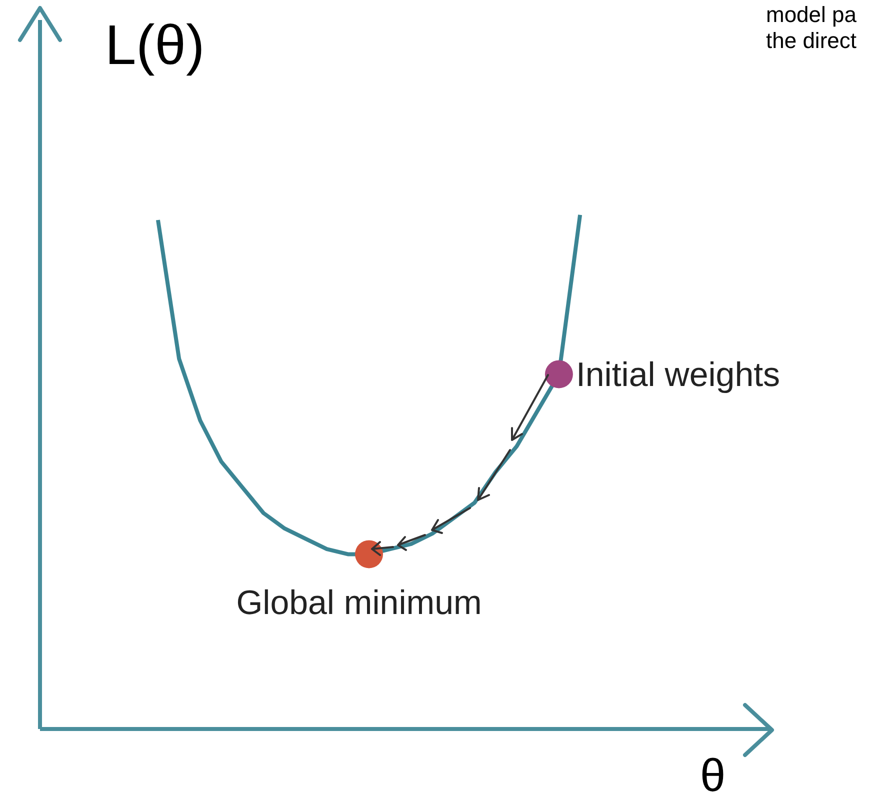 Image resolution: width=894 pixels, height=809 pixels. I want to click on x-axis-title: θ, so click(713, 775).